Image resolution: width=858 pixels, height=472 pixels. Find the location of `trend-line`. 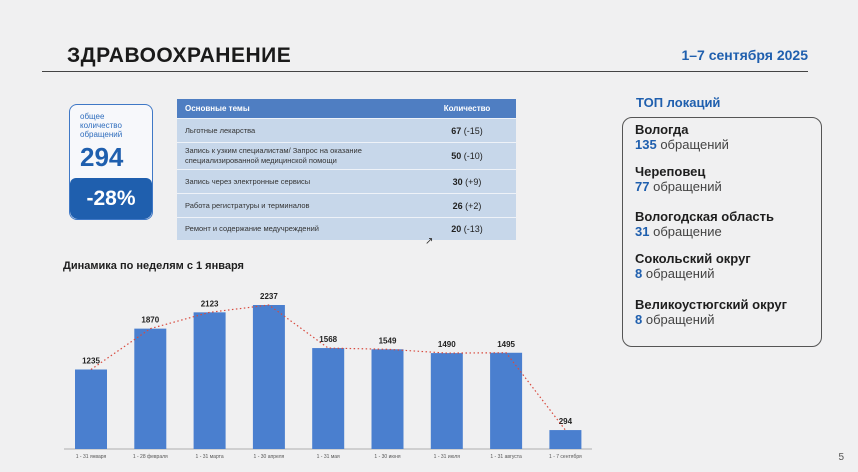

trend-line is located at coordinates (328, 367).